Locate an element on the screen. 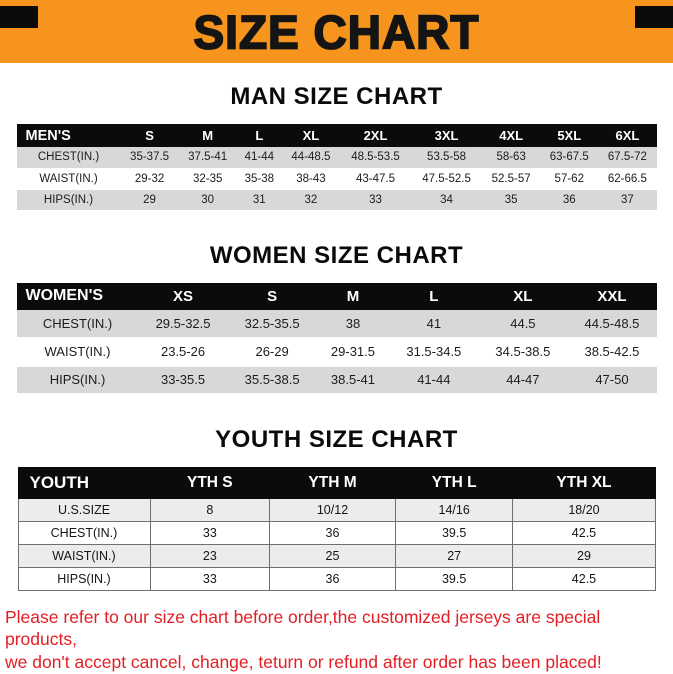  value-cell: 29-31.5 is located at coordinates (352, 351).